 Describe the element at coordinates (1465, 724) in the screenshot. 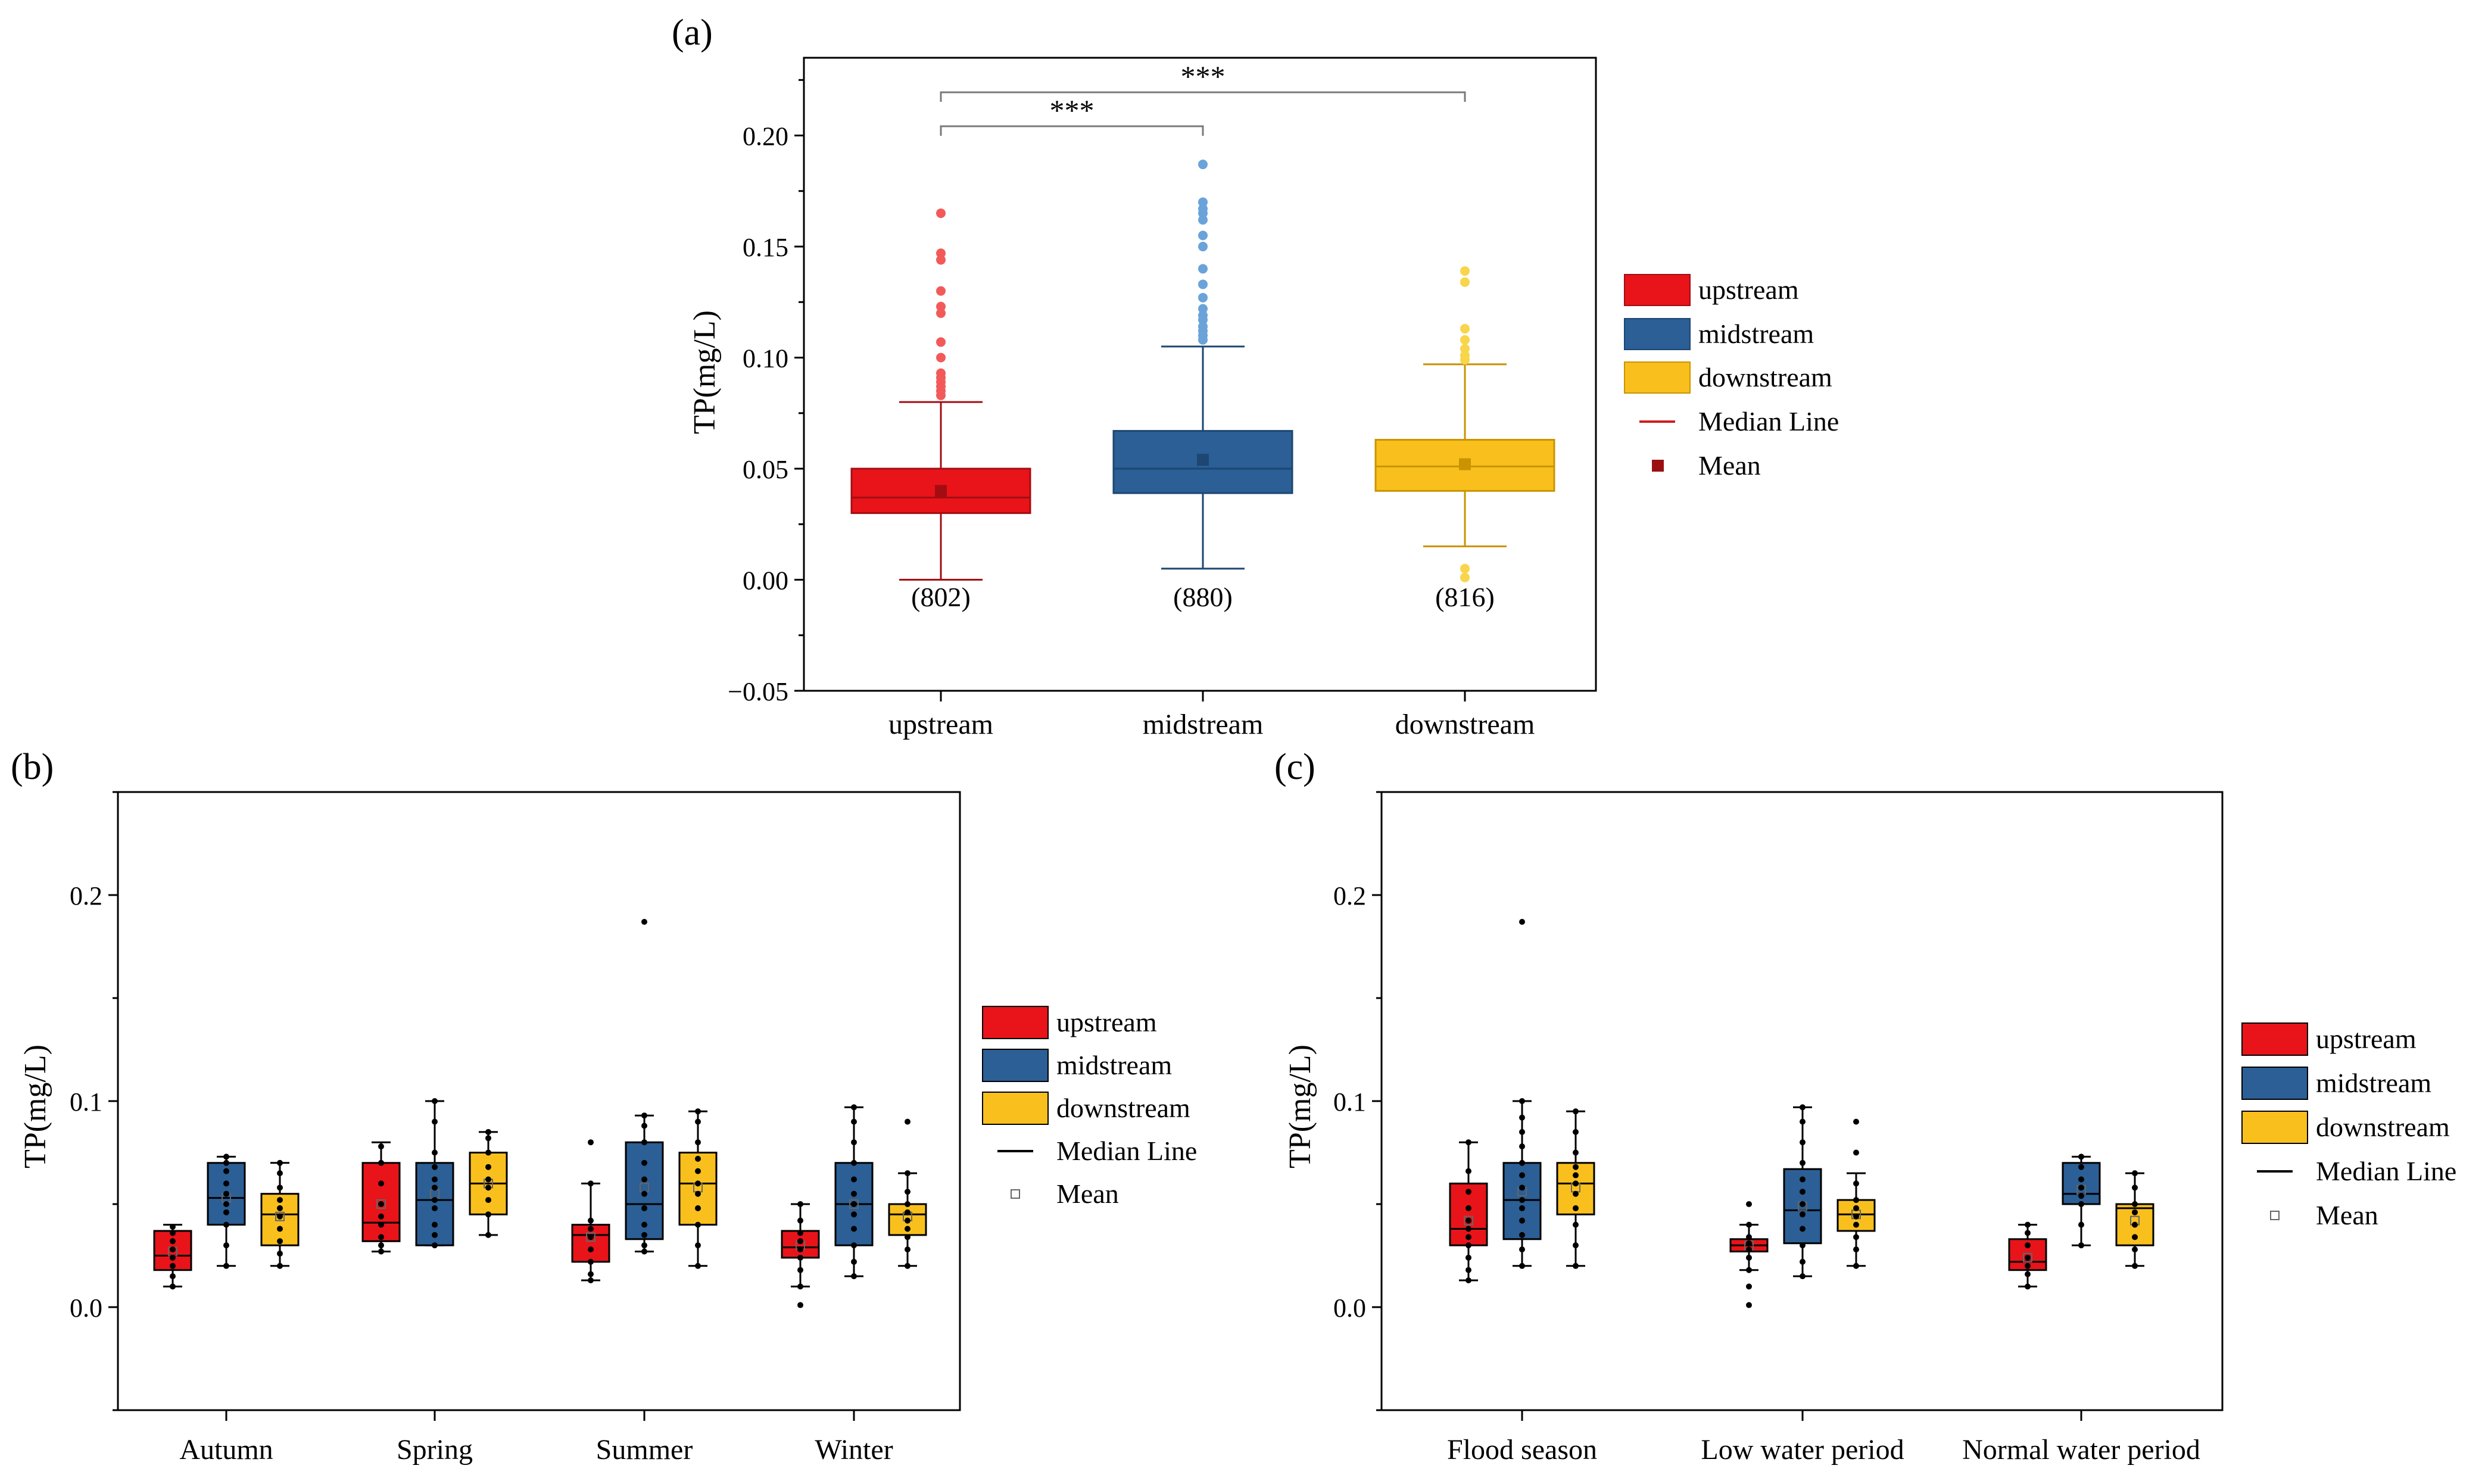

I see `x-tick-label-downstream: downstream` at that location.